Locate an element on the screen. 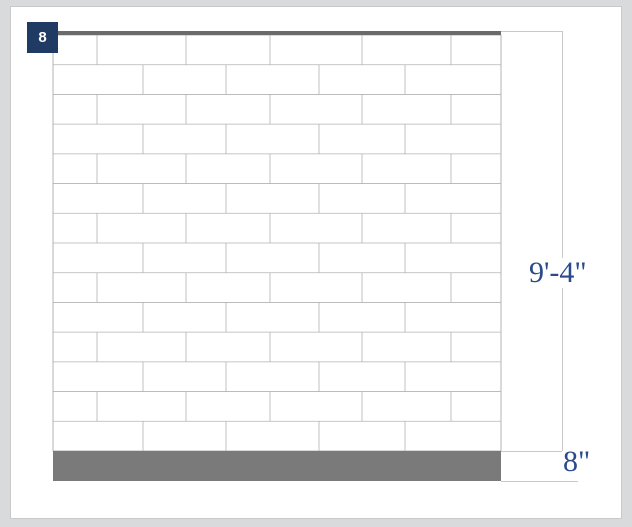 This screenshot has height=527, width=632. base-height-dimension-label: 8" is located at coordinates (577, 461).